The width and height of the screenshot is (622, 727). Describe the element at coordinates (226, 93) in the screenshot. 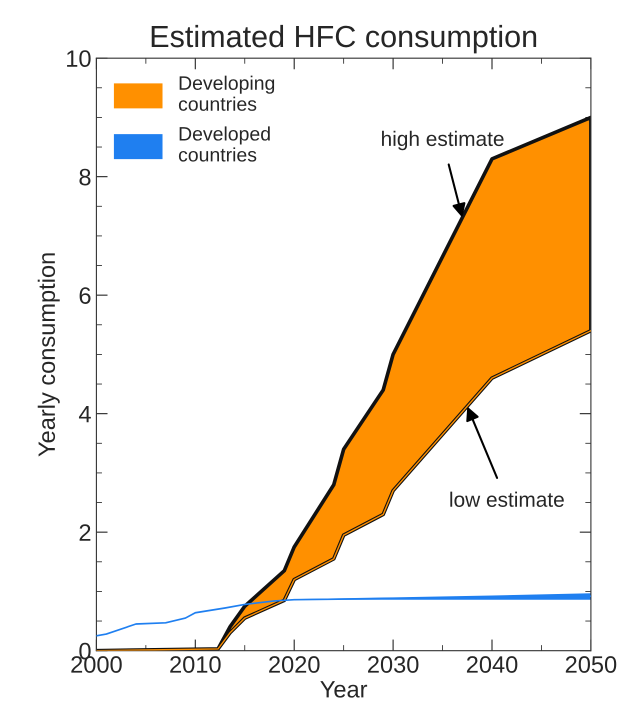

I see `legend-label: Developing countries` at that location.